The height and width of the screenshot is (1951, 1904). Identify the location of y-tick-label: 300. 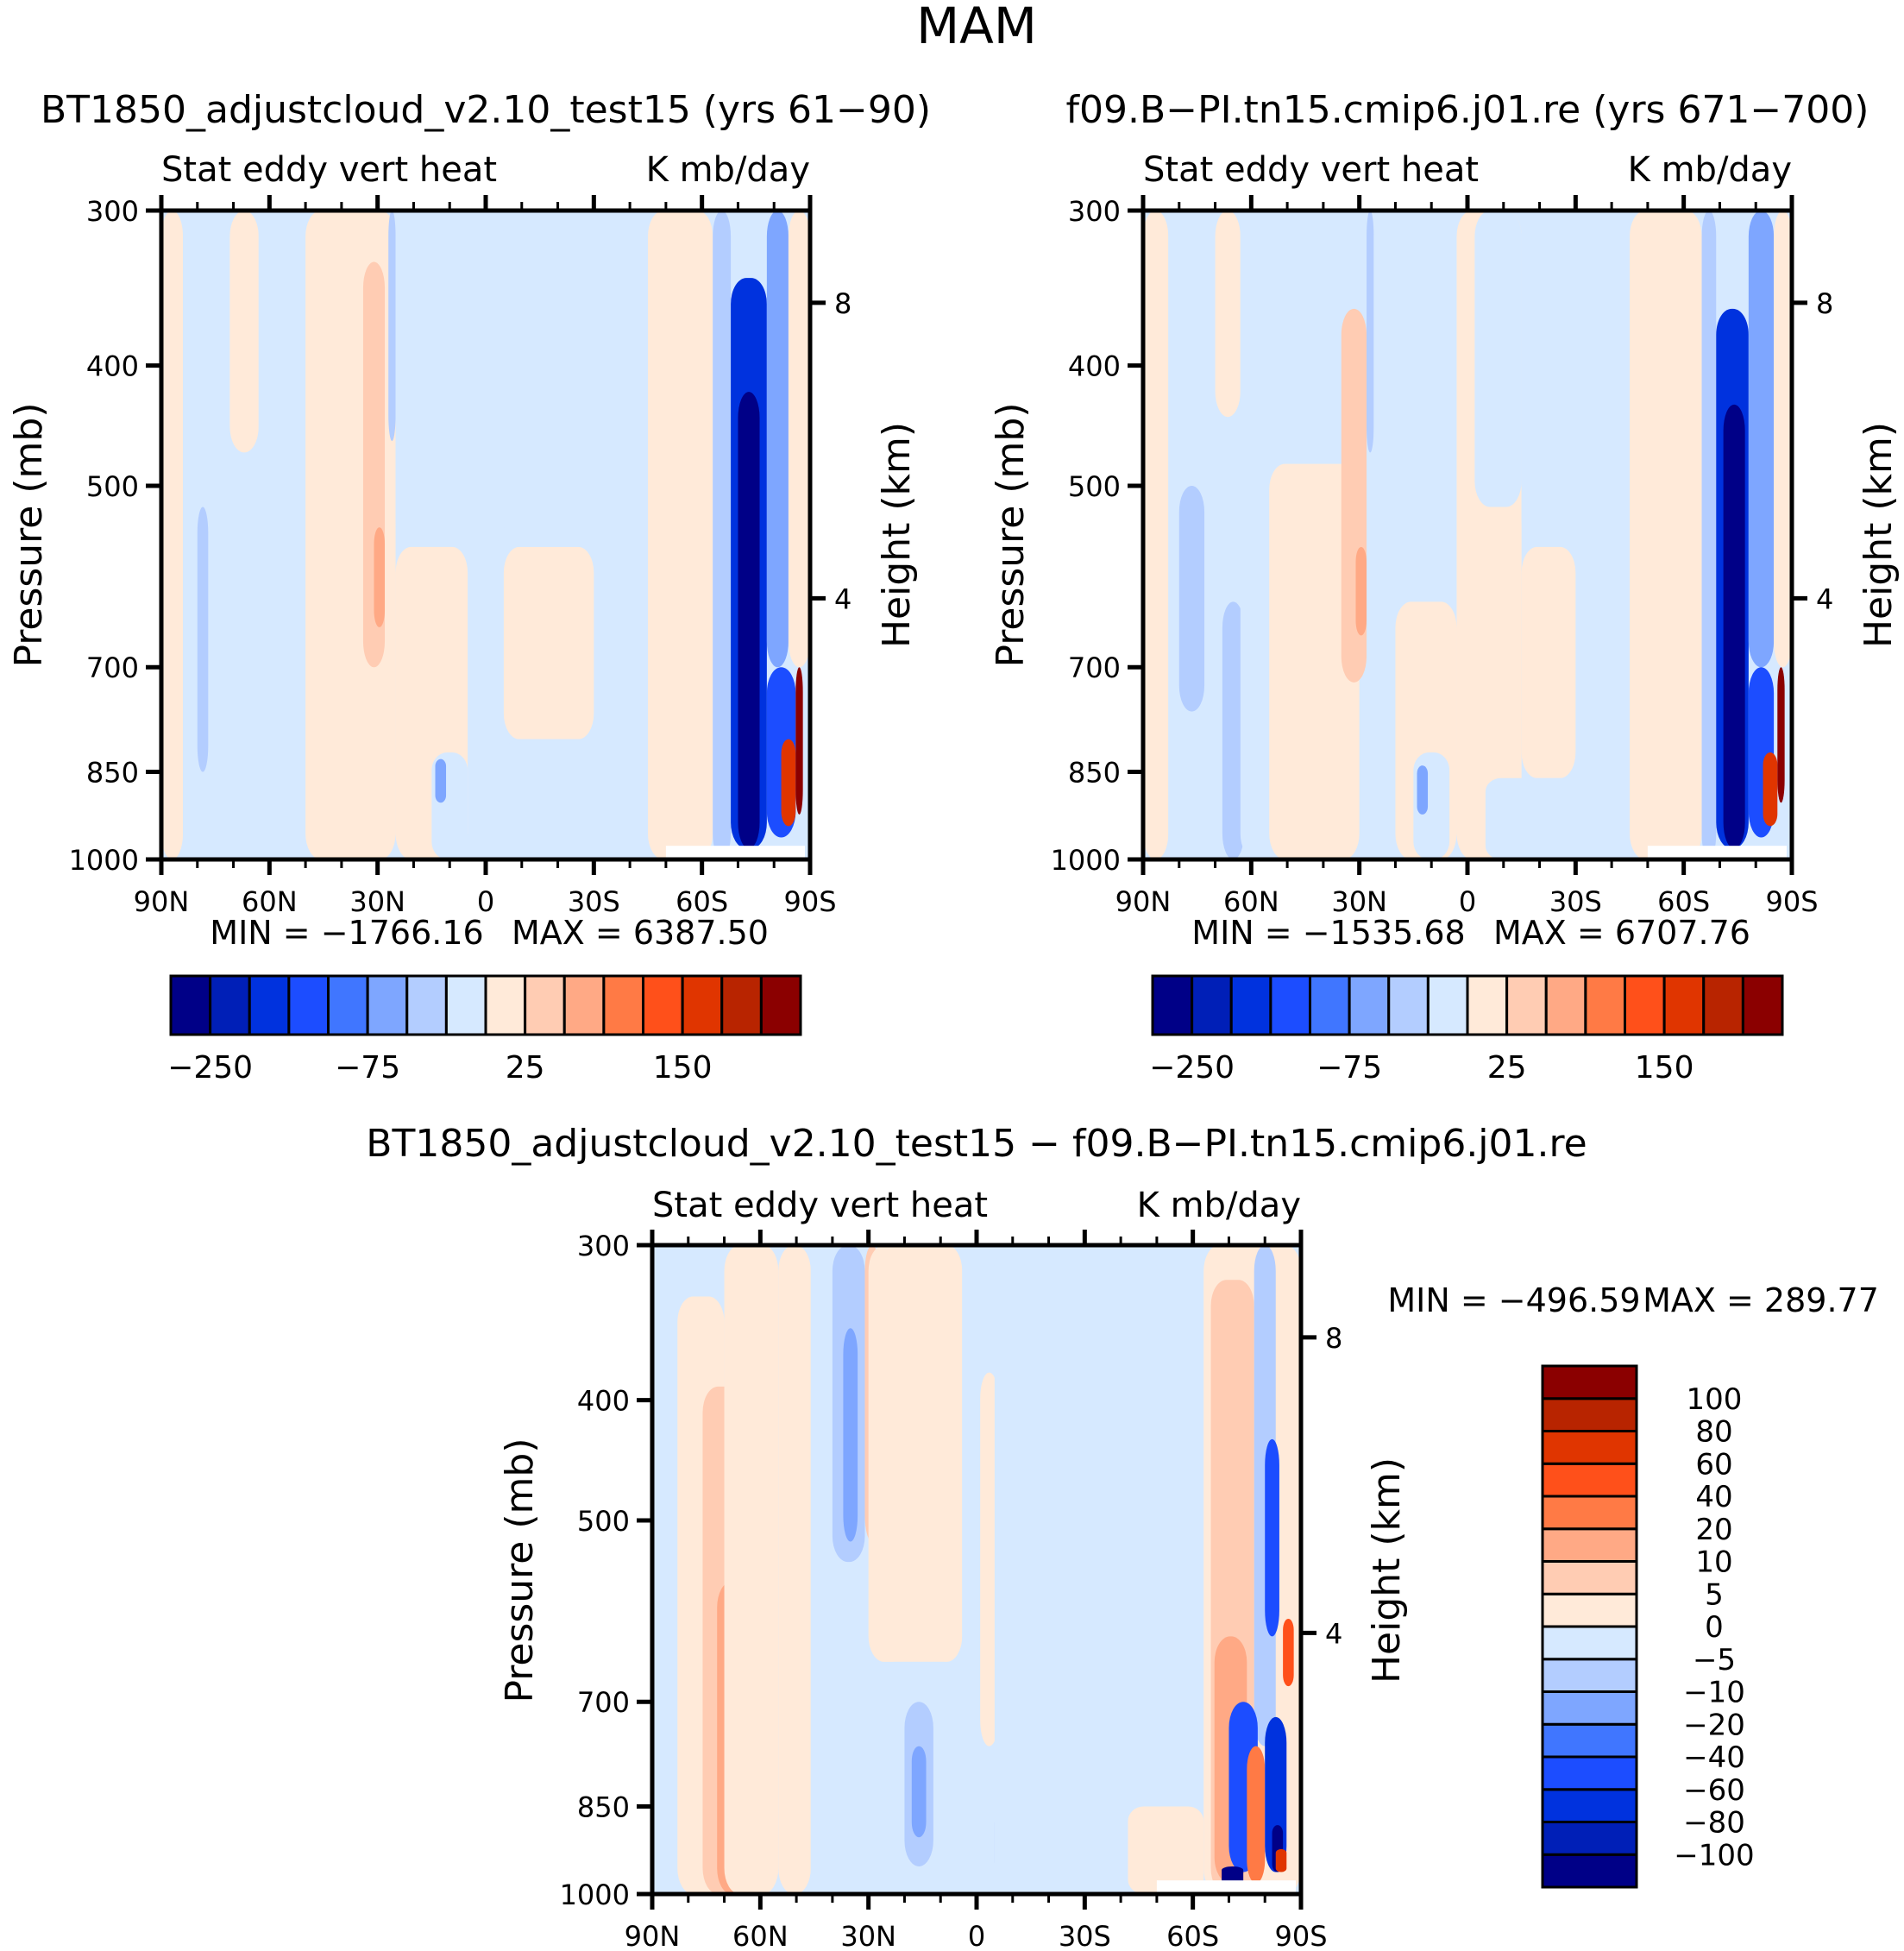
(1095, 211).